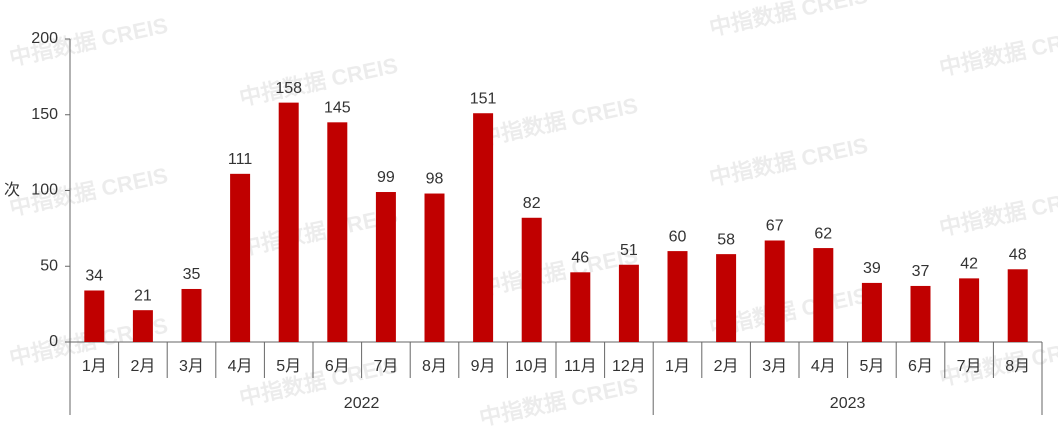  What do you see at coordinates (678, 236) in the screenshot?
I see `value-label: 60` at bounding box center [678, 236].